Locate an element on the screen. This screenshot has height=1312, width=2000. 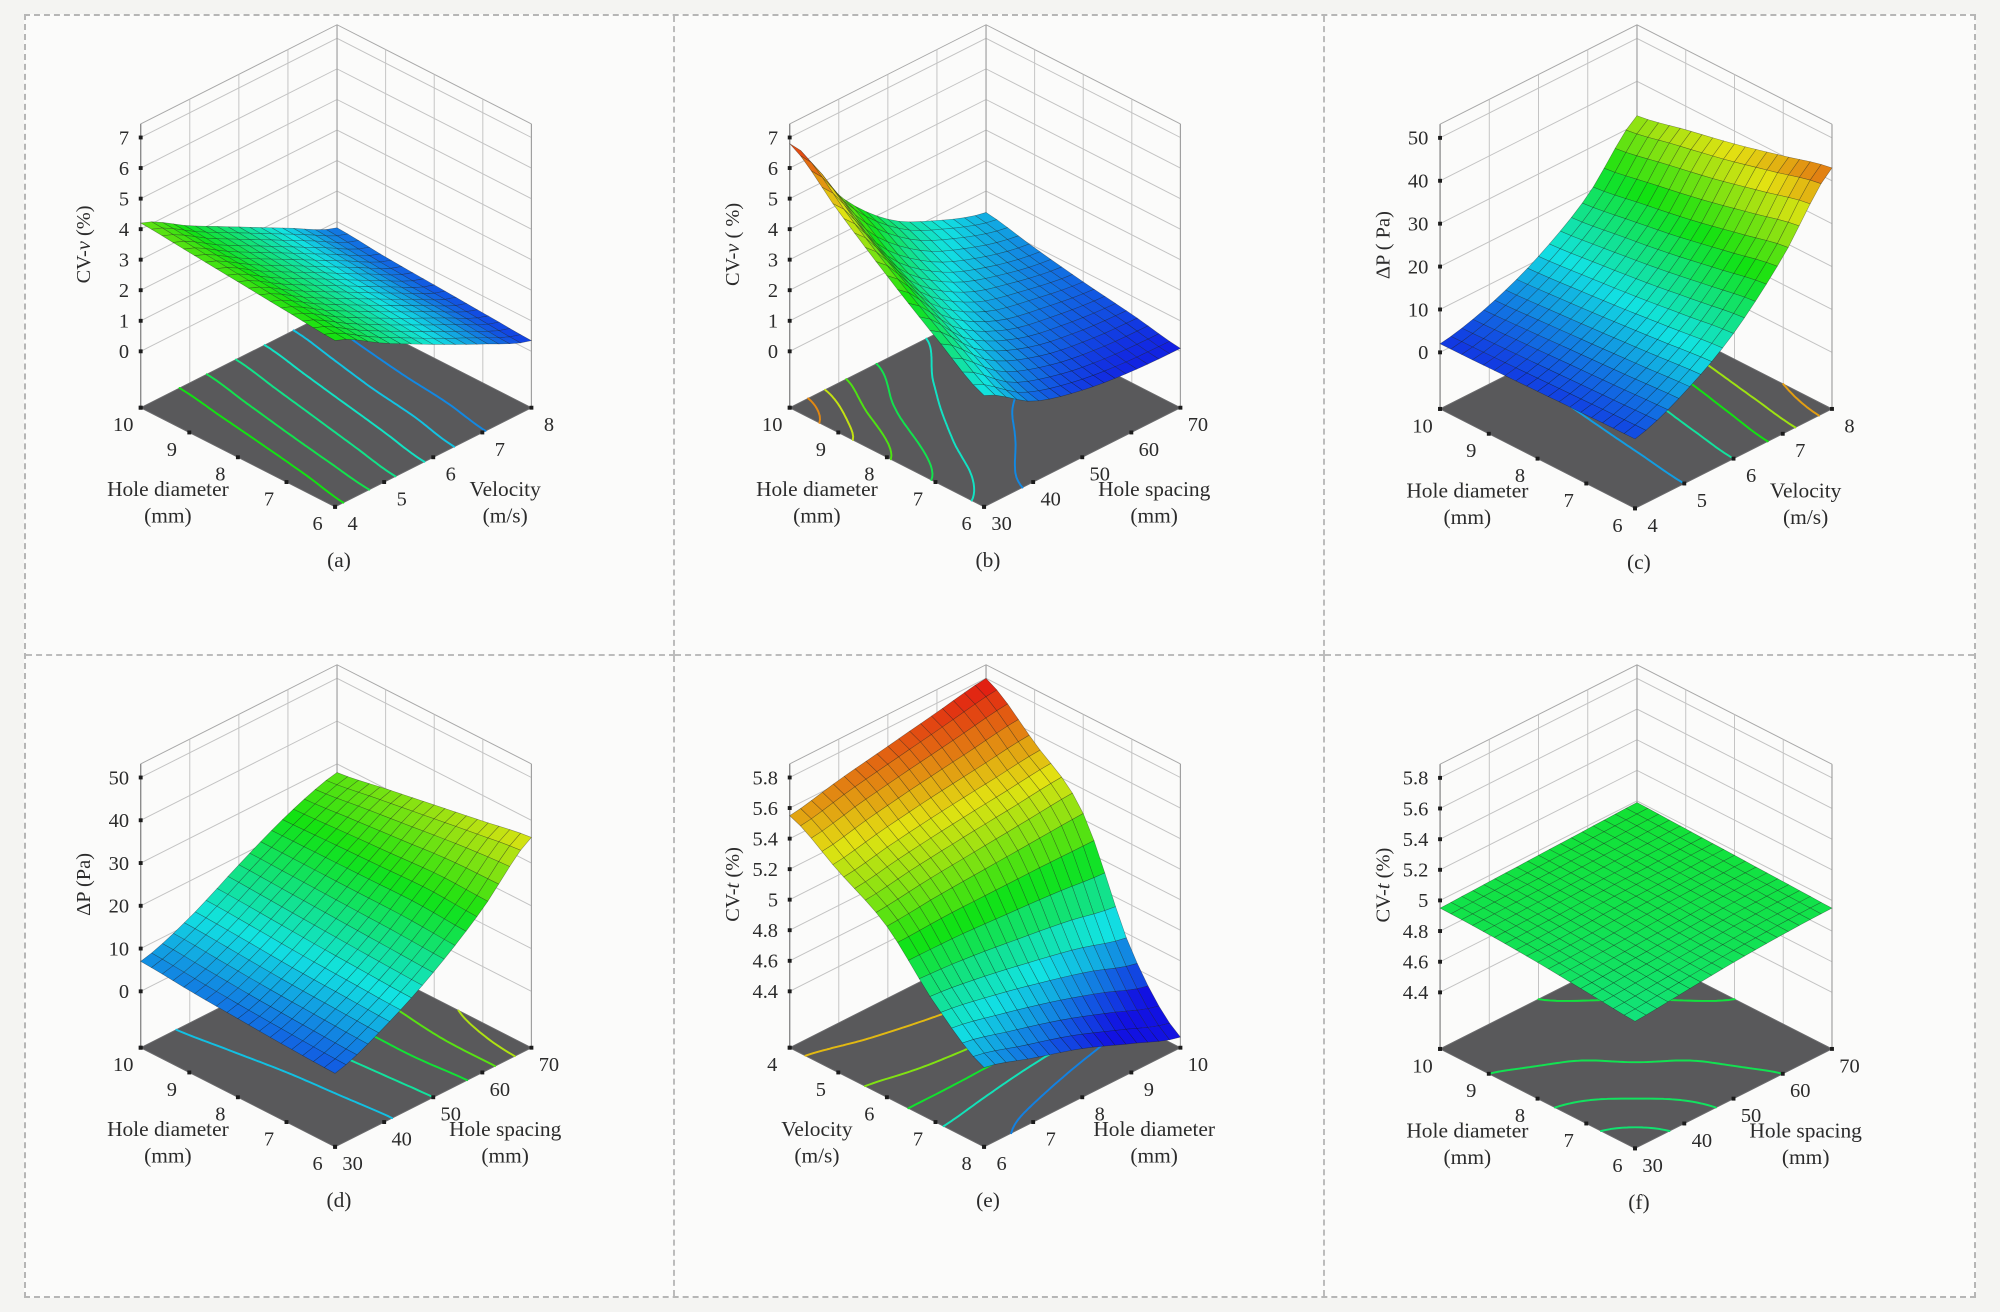
panel-caption: (d) is located at coordinates (339, 1200).